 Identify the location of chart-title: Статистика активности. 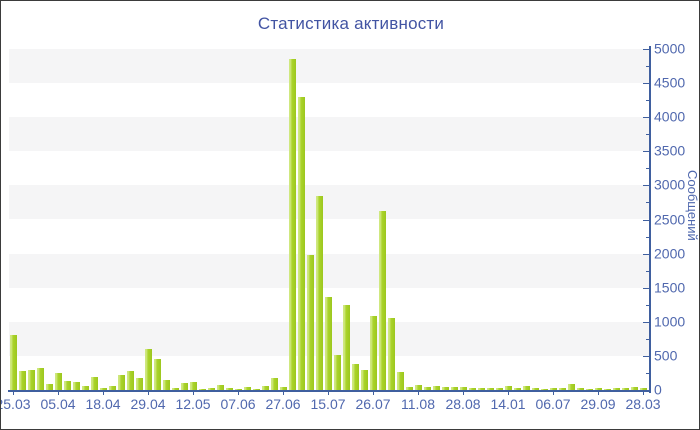
(351, 23).